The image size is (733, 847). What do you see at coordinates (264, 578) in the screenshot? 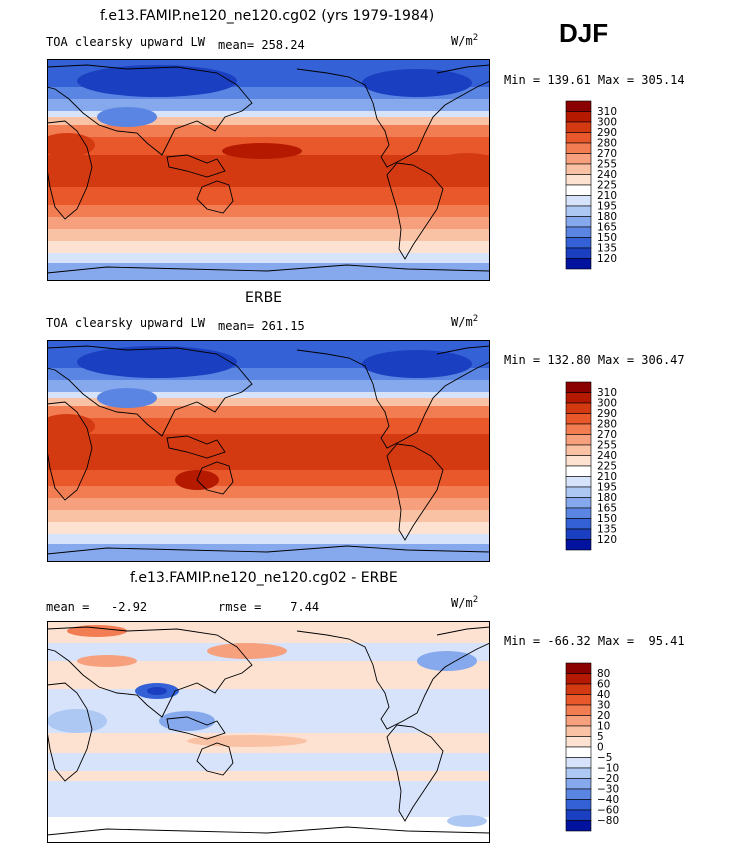
I see `panel-3-title: f.e13.FAMIP.ne120_ne120.cg02 - ERBE` at bounding box center [264, 578].